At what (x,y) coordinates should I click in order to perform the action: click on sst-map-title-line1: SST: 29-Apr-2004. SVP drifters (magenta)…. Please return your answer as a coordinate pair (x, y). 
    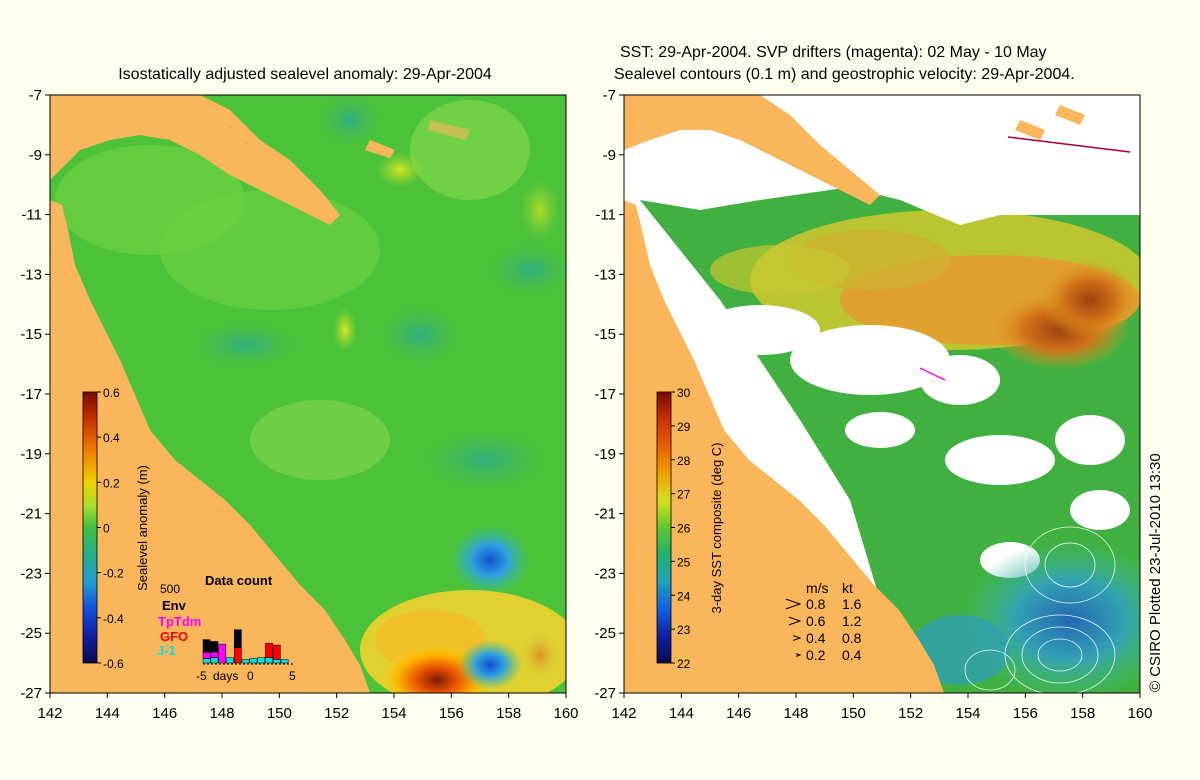
    Looking at the image, I should click on (833, 52).